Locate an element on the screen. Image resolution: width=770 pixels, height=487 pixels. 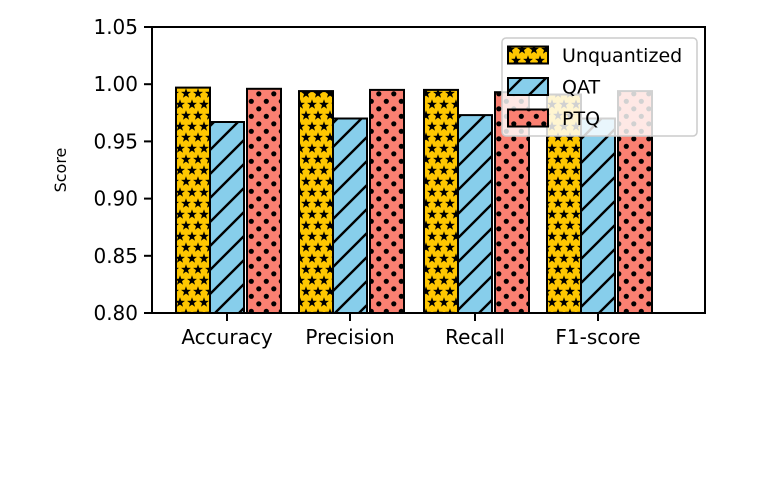
bar-precision-ptq is located at coordinates (387, 201).